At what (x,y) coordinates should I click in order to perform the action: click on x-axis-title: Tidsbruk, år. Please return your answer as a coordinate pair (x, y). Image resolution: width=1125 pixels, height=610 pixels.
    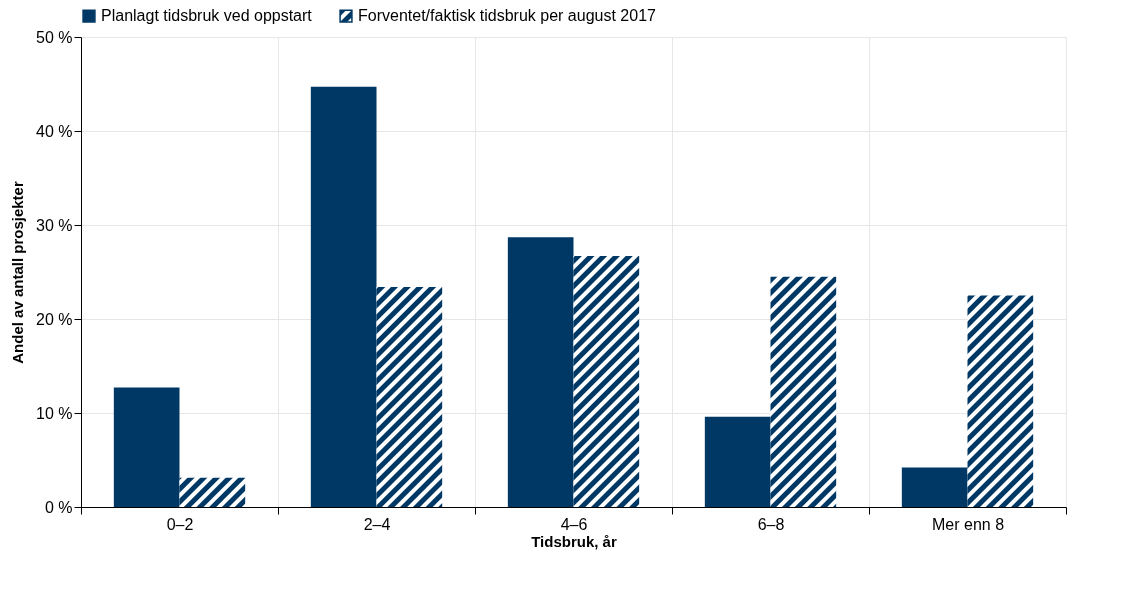
    Looking at the image, I should click on (574, 541).